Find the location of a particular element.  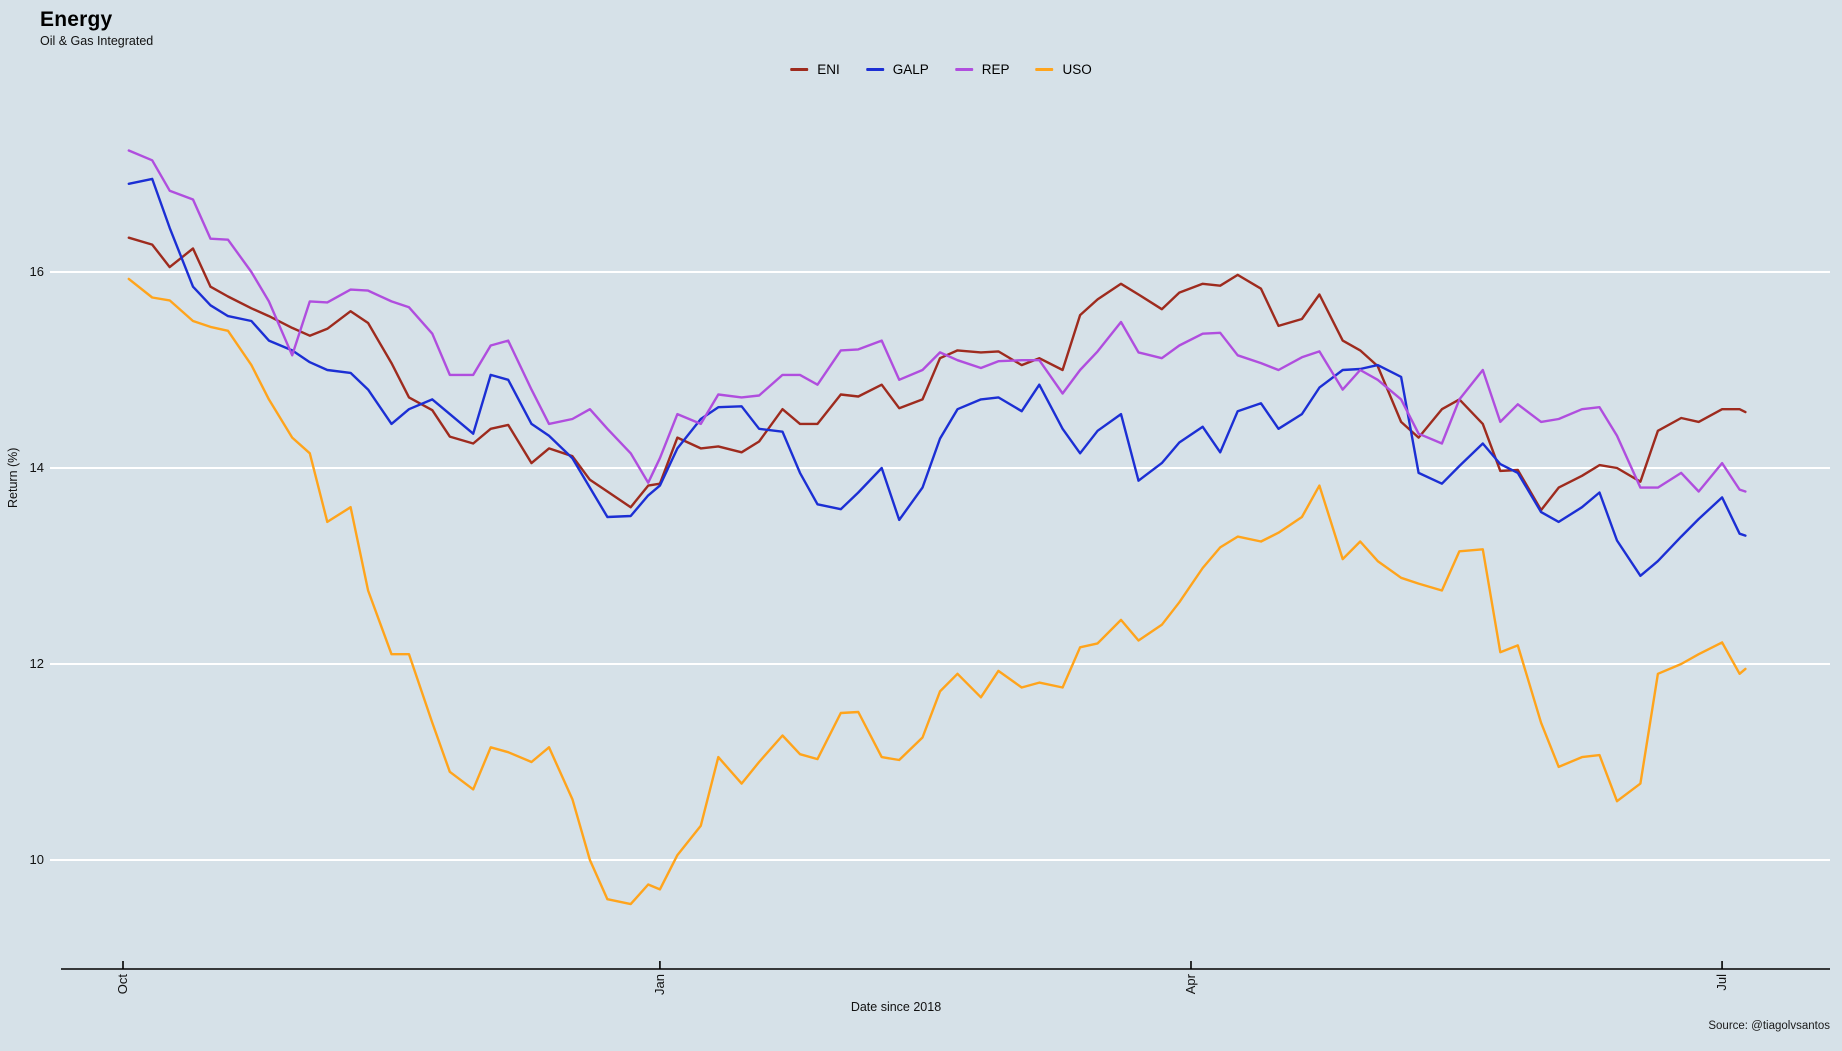

ytick-14: 14 is located at coordinates (36, 467).